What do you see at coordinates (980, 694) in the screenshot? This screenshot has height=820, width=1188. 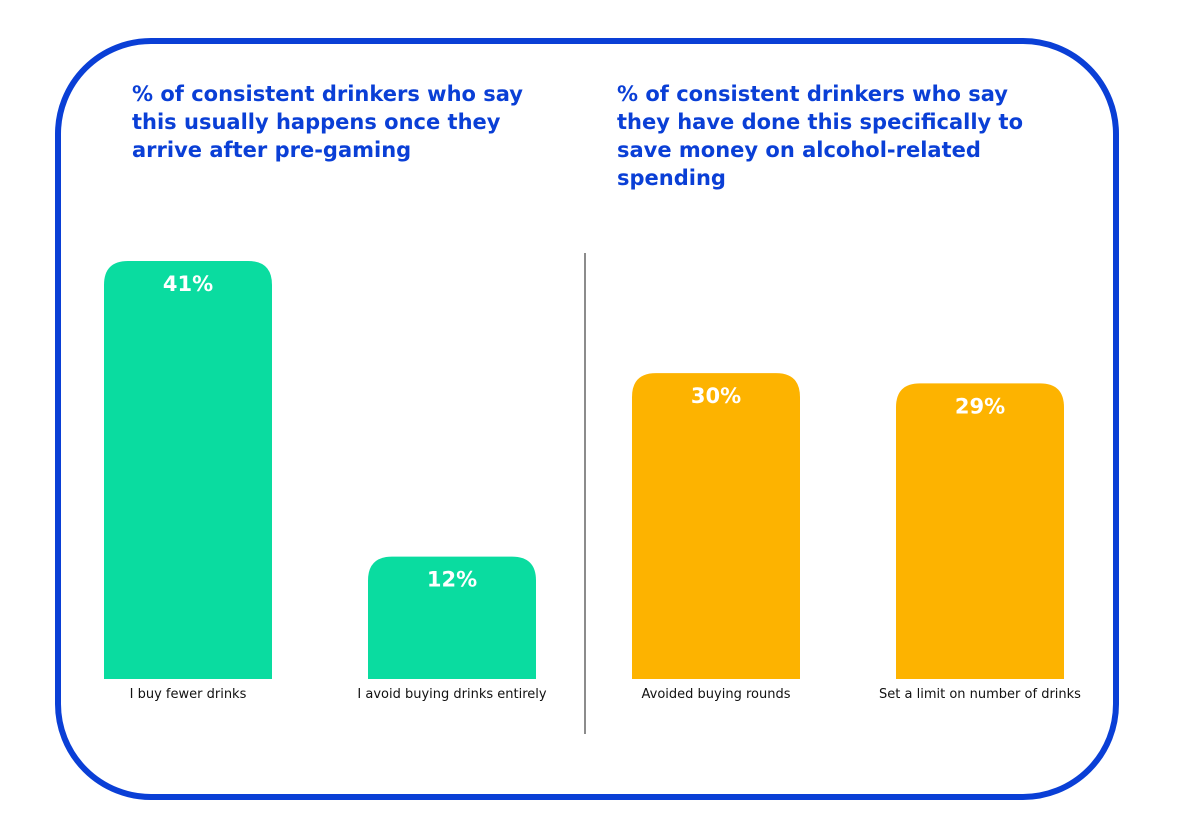 I see `category-label: Set a limit on number of drinks` at bounding box center [980, 694].